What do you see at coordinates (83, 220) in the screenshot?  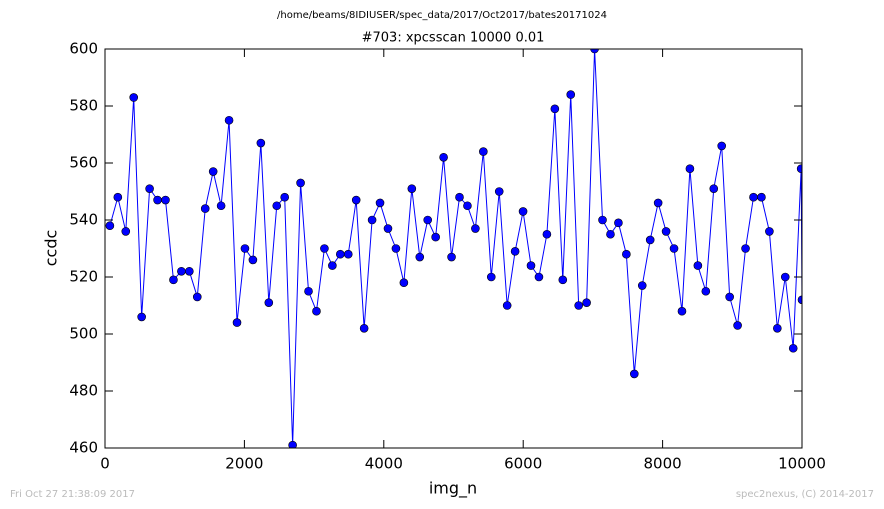 I see `y-tick-label: 540` at bounding box center [83, 220].